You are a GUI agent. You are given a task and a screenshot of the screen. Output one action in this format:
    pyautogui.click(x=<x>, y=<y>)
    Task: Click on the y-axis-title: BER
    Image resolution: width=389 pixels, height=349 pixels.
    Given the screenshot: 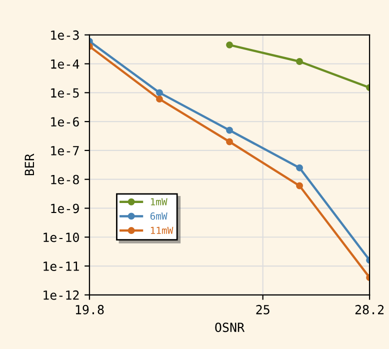 What is the action you would take?
    pyautogui.click(x=29, y=165)
    